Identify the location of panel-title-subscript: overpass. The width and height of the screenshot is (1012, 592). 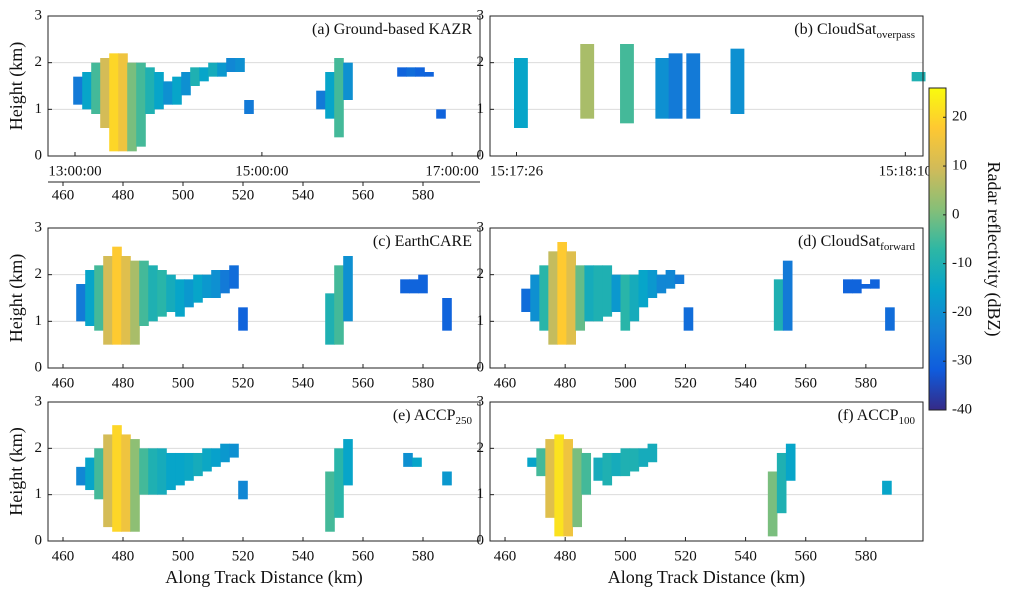
(896, 35).